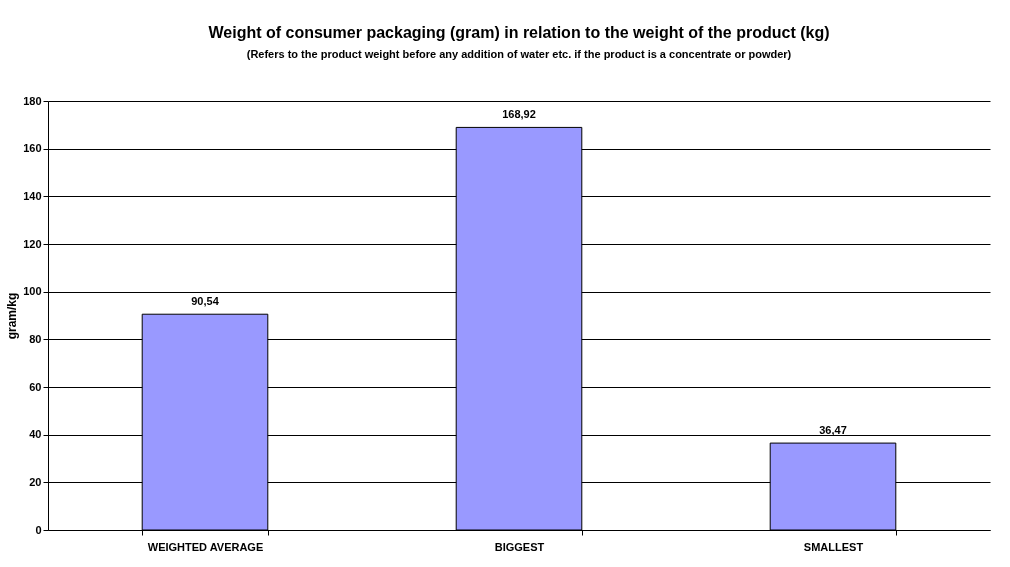  I want to click on chart-title: Weight of consumer packaging (gram) in relation to the weight of the product (kg), so click(519, 32).